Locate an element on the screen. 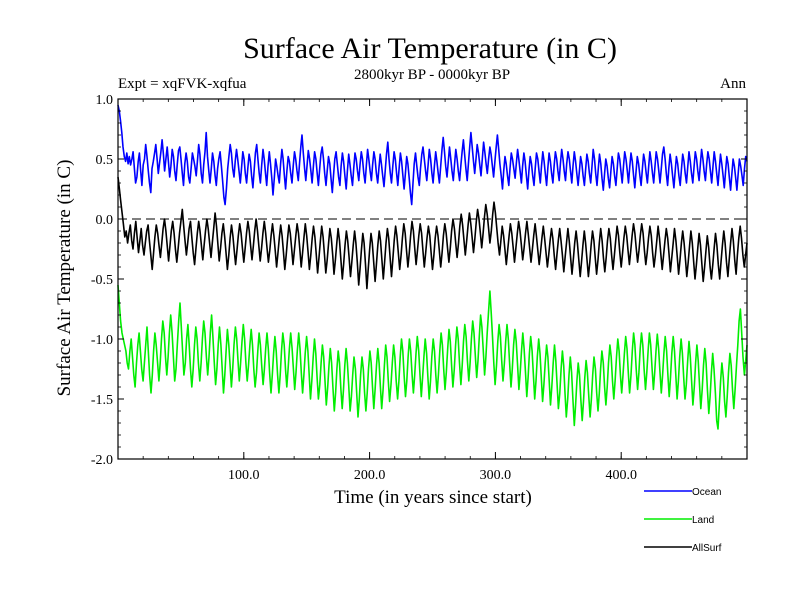 The width and height of the screenshot is (800, 600). series-line-ocean is located at coordinates (432, 155).